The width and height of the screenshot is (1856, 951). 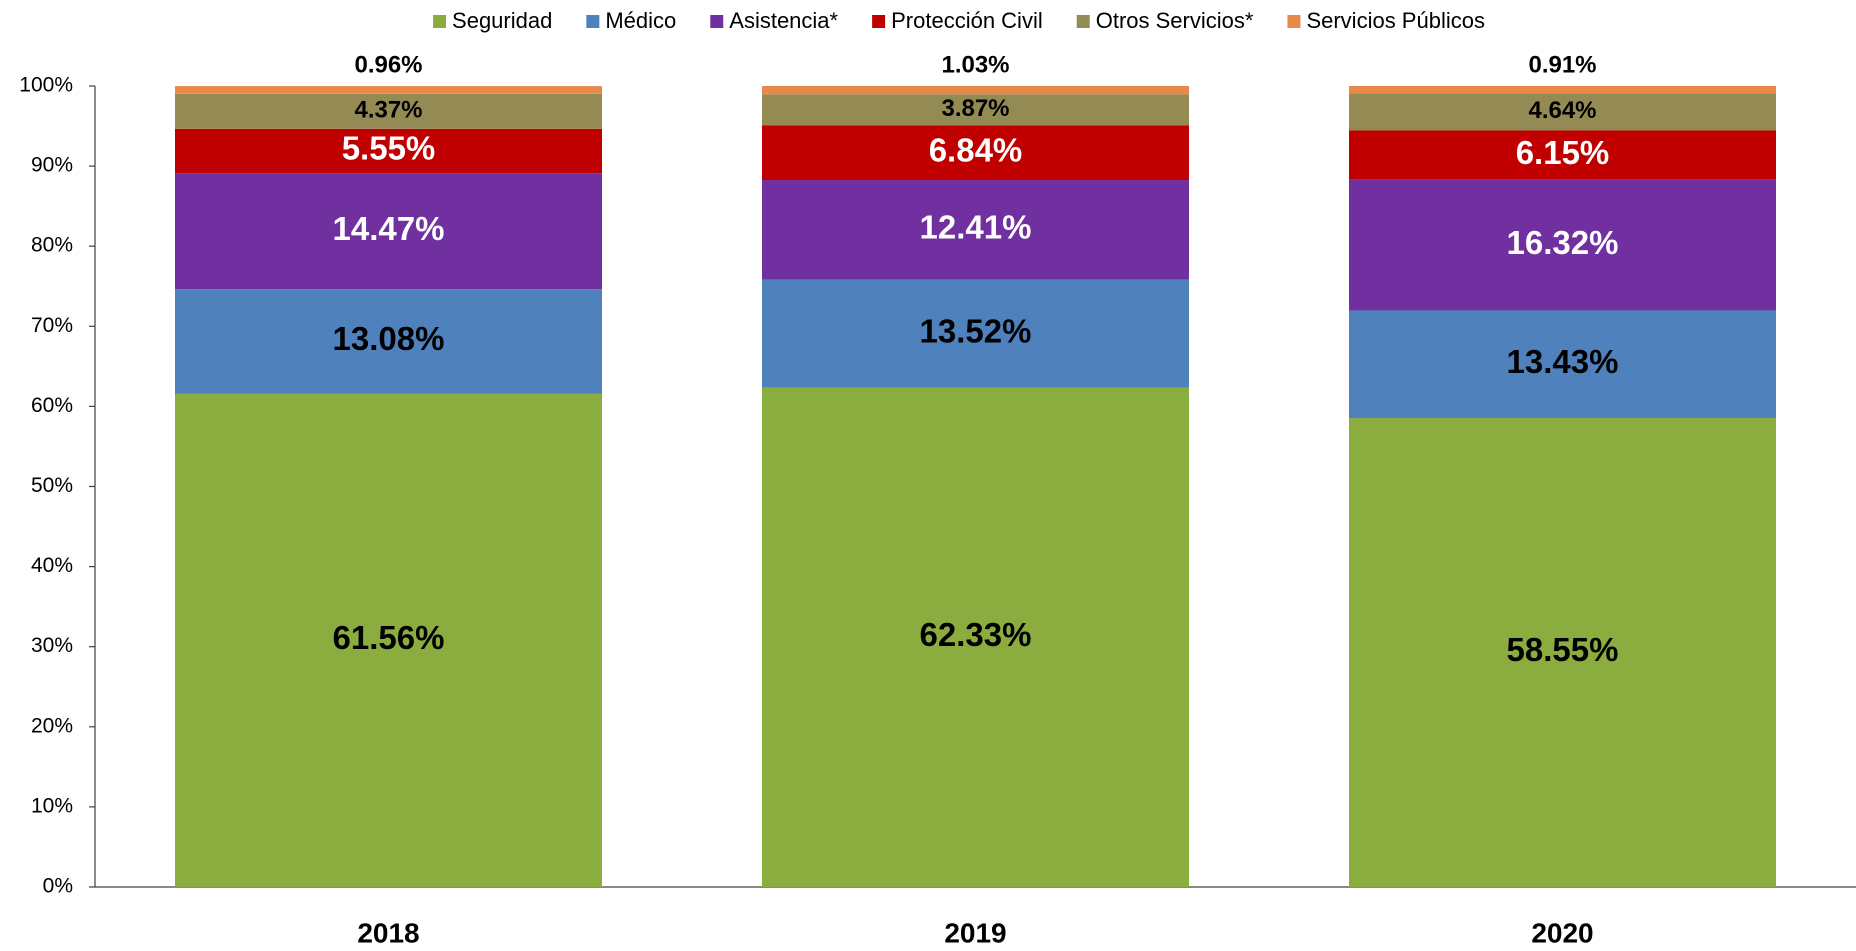 What do you see at coordinates (976, 226) in the screenshot?
I see `data-label: 12.41%` at bounding box center [976, 226].